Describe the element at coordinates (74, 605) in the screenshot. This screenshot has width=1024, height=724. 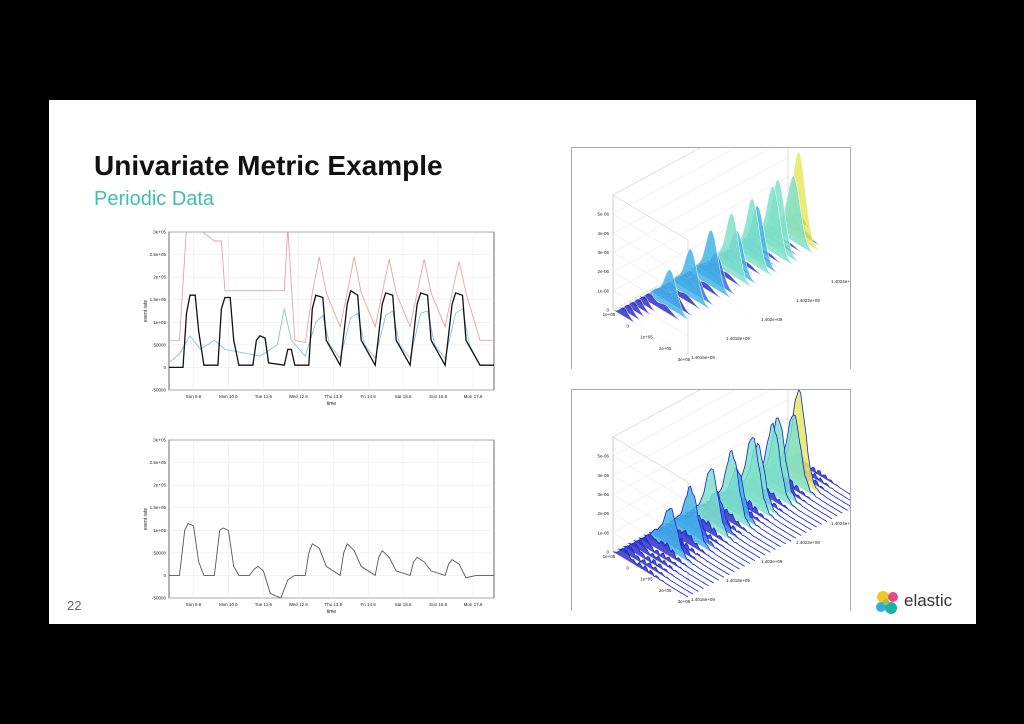
I see `page-number: 22` at that location.